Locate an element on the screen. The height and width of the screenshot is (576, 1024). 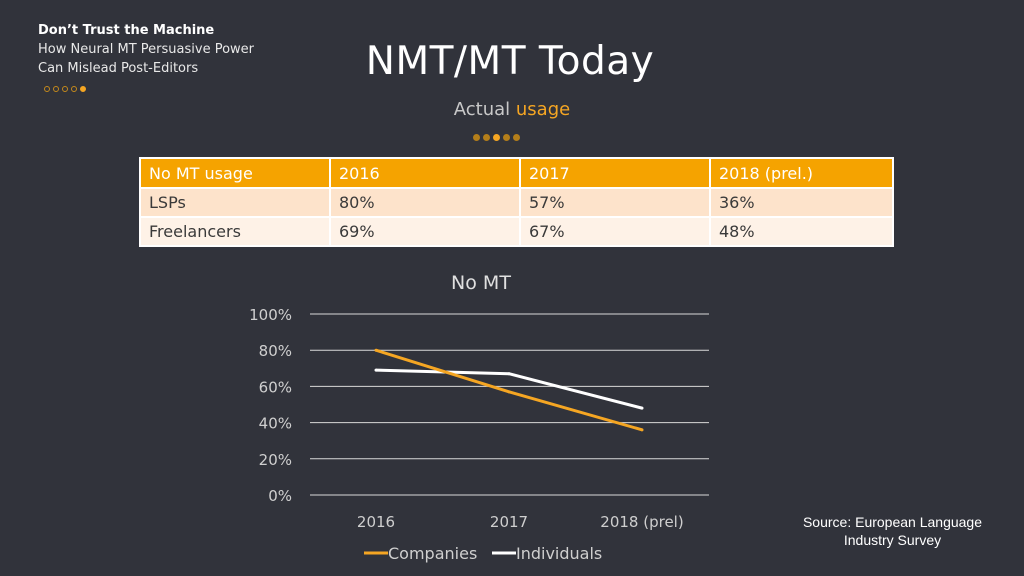
table-cell: LSPs is located at coordinates (235, 202).